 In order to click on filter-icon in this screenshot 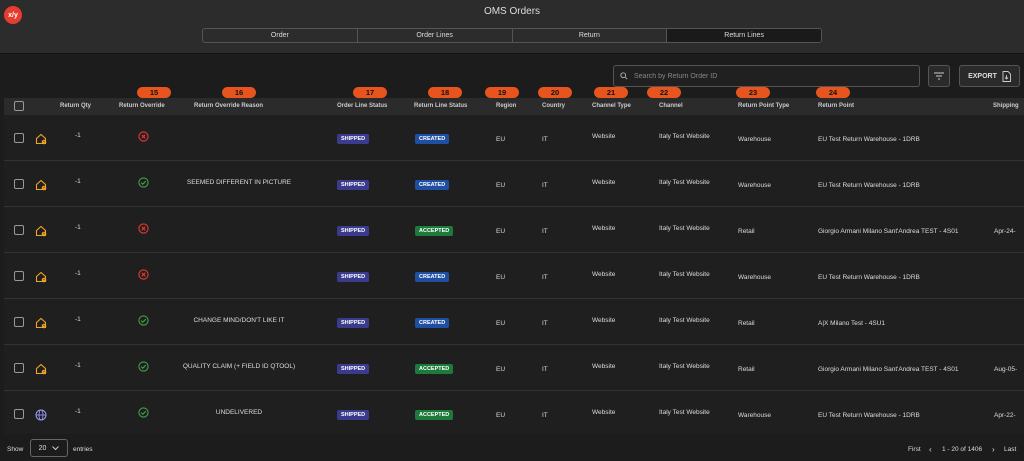, I will do `click(939, 76)`.